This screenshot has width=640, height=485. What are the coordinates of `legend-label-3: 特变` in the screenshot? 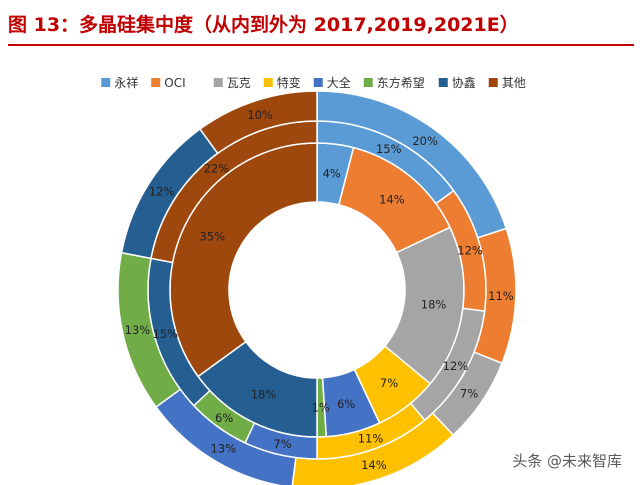 It's located at (289, 82).